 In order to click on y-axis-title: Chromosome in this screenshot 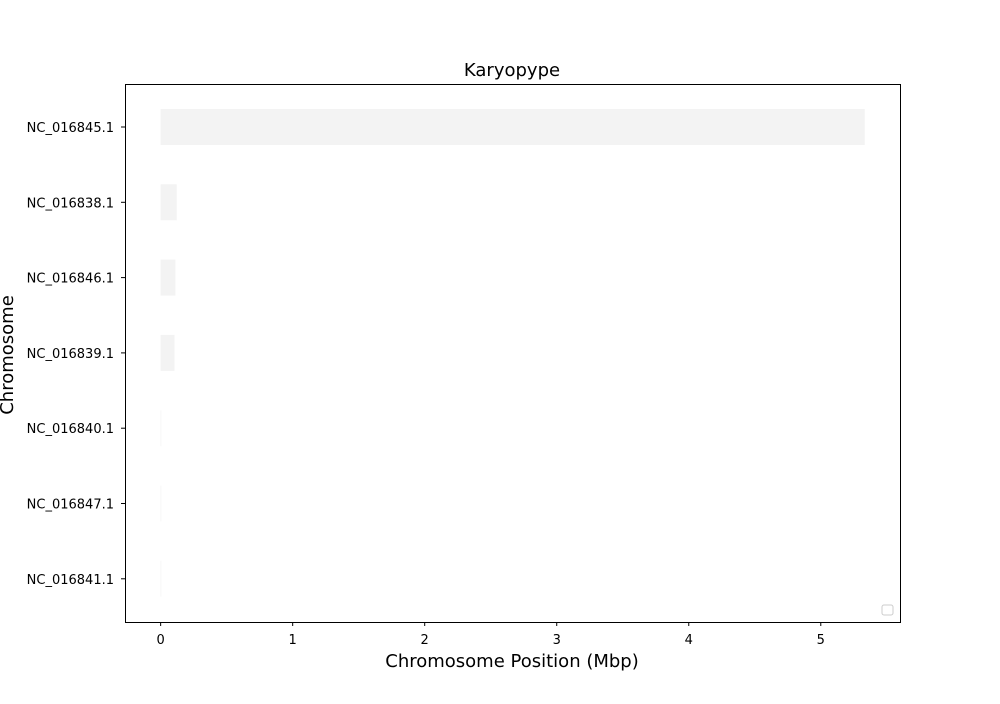, I will do `click(9, 355)`.